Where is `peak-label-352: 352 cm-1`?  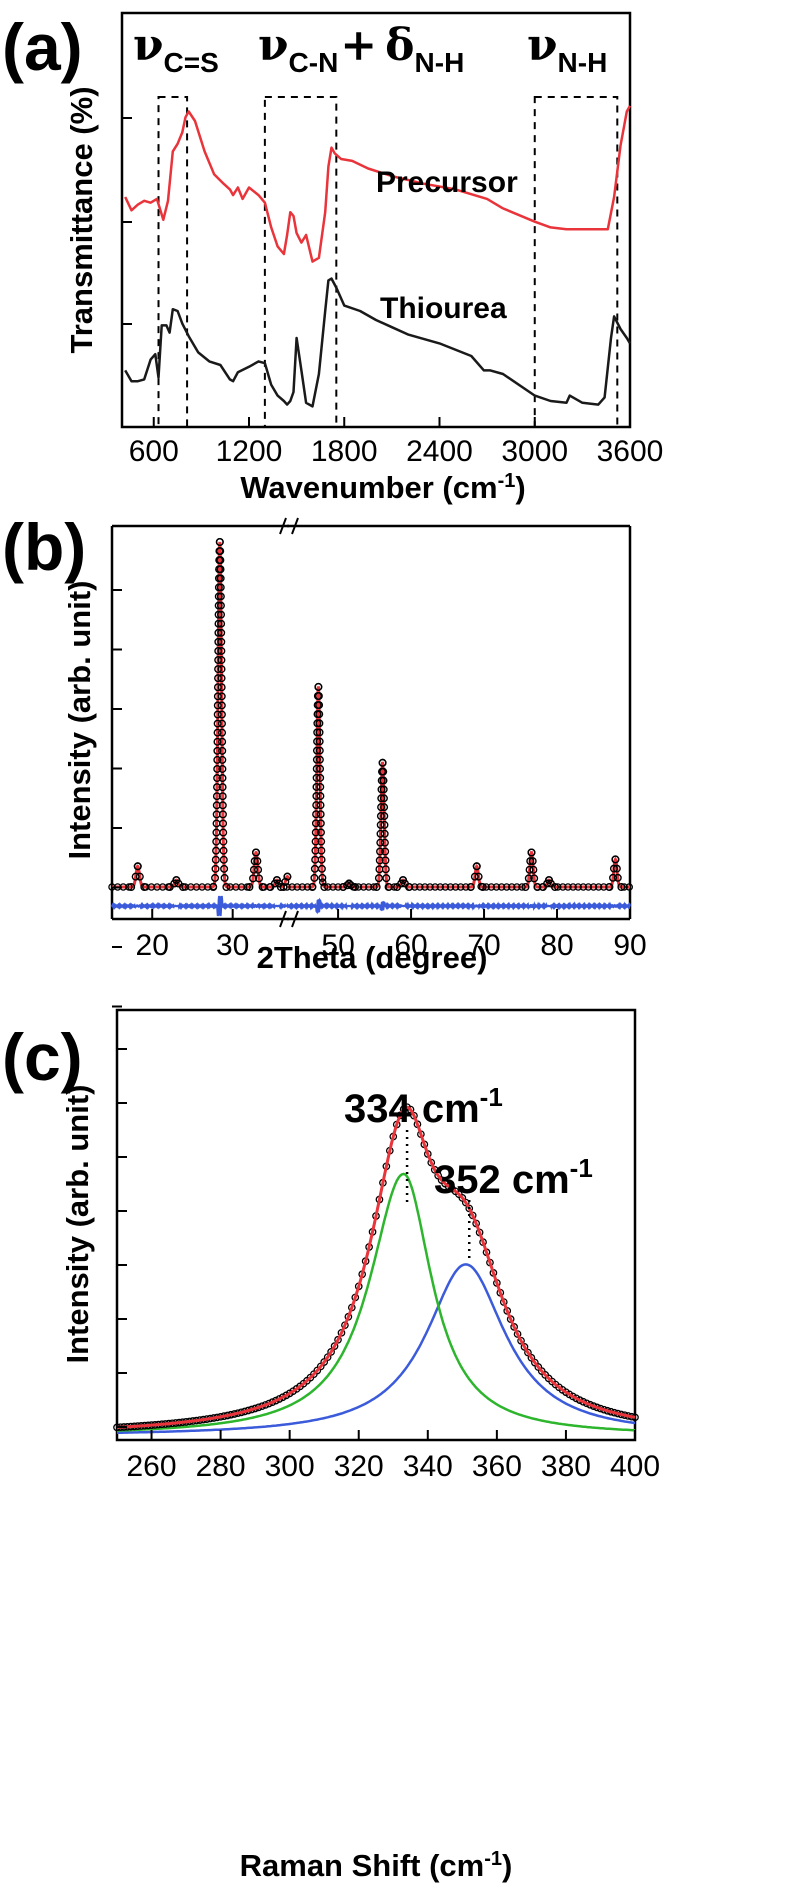
peak-label-352: 352 cm-1 is located at coordinates (513, 1177).